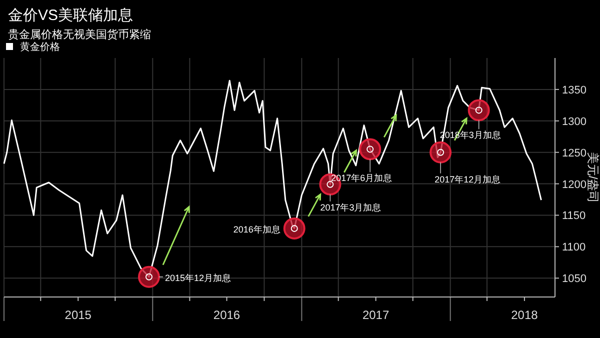  What do you see at coordinates (226, 315) in the screenshot?
I see `xtick: 2016` at bounding box center [226, 315].